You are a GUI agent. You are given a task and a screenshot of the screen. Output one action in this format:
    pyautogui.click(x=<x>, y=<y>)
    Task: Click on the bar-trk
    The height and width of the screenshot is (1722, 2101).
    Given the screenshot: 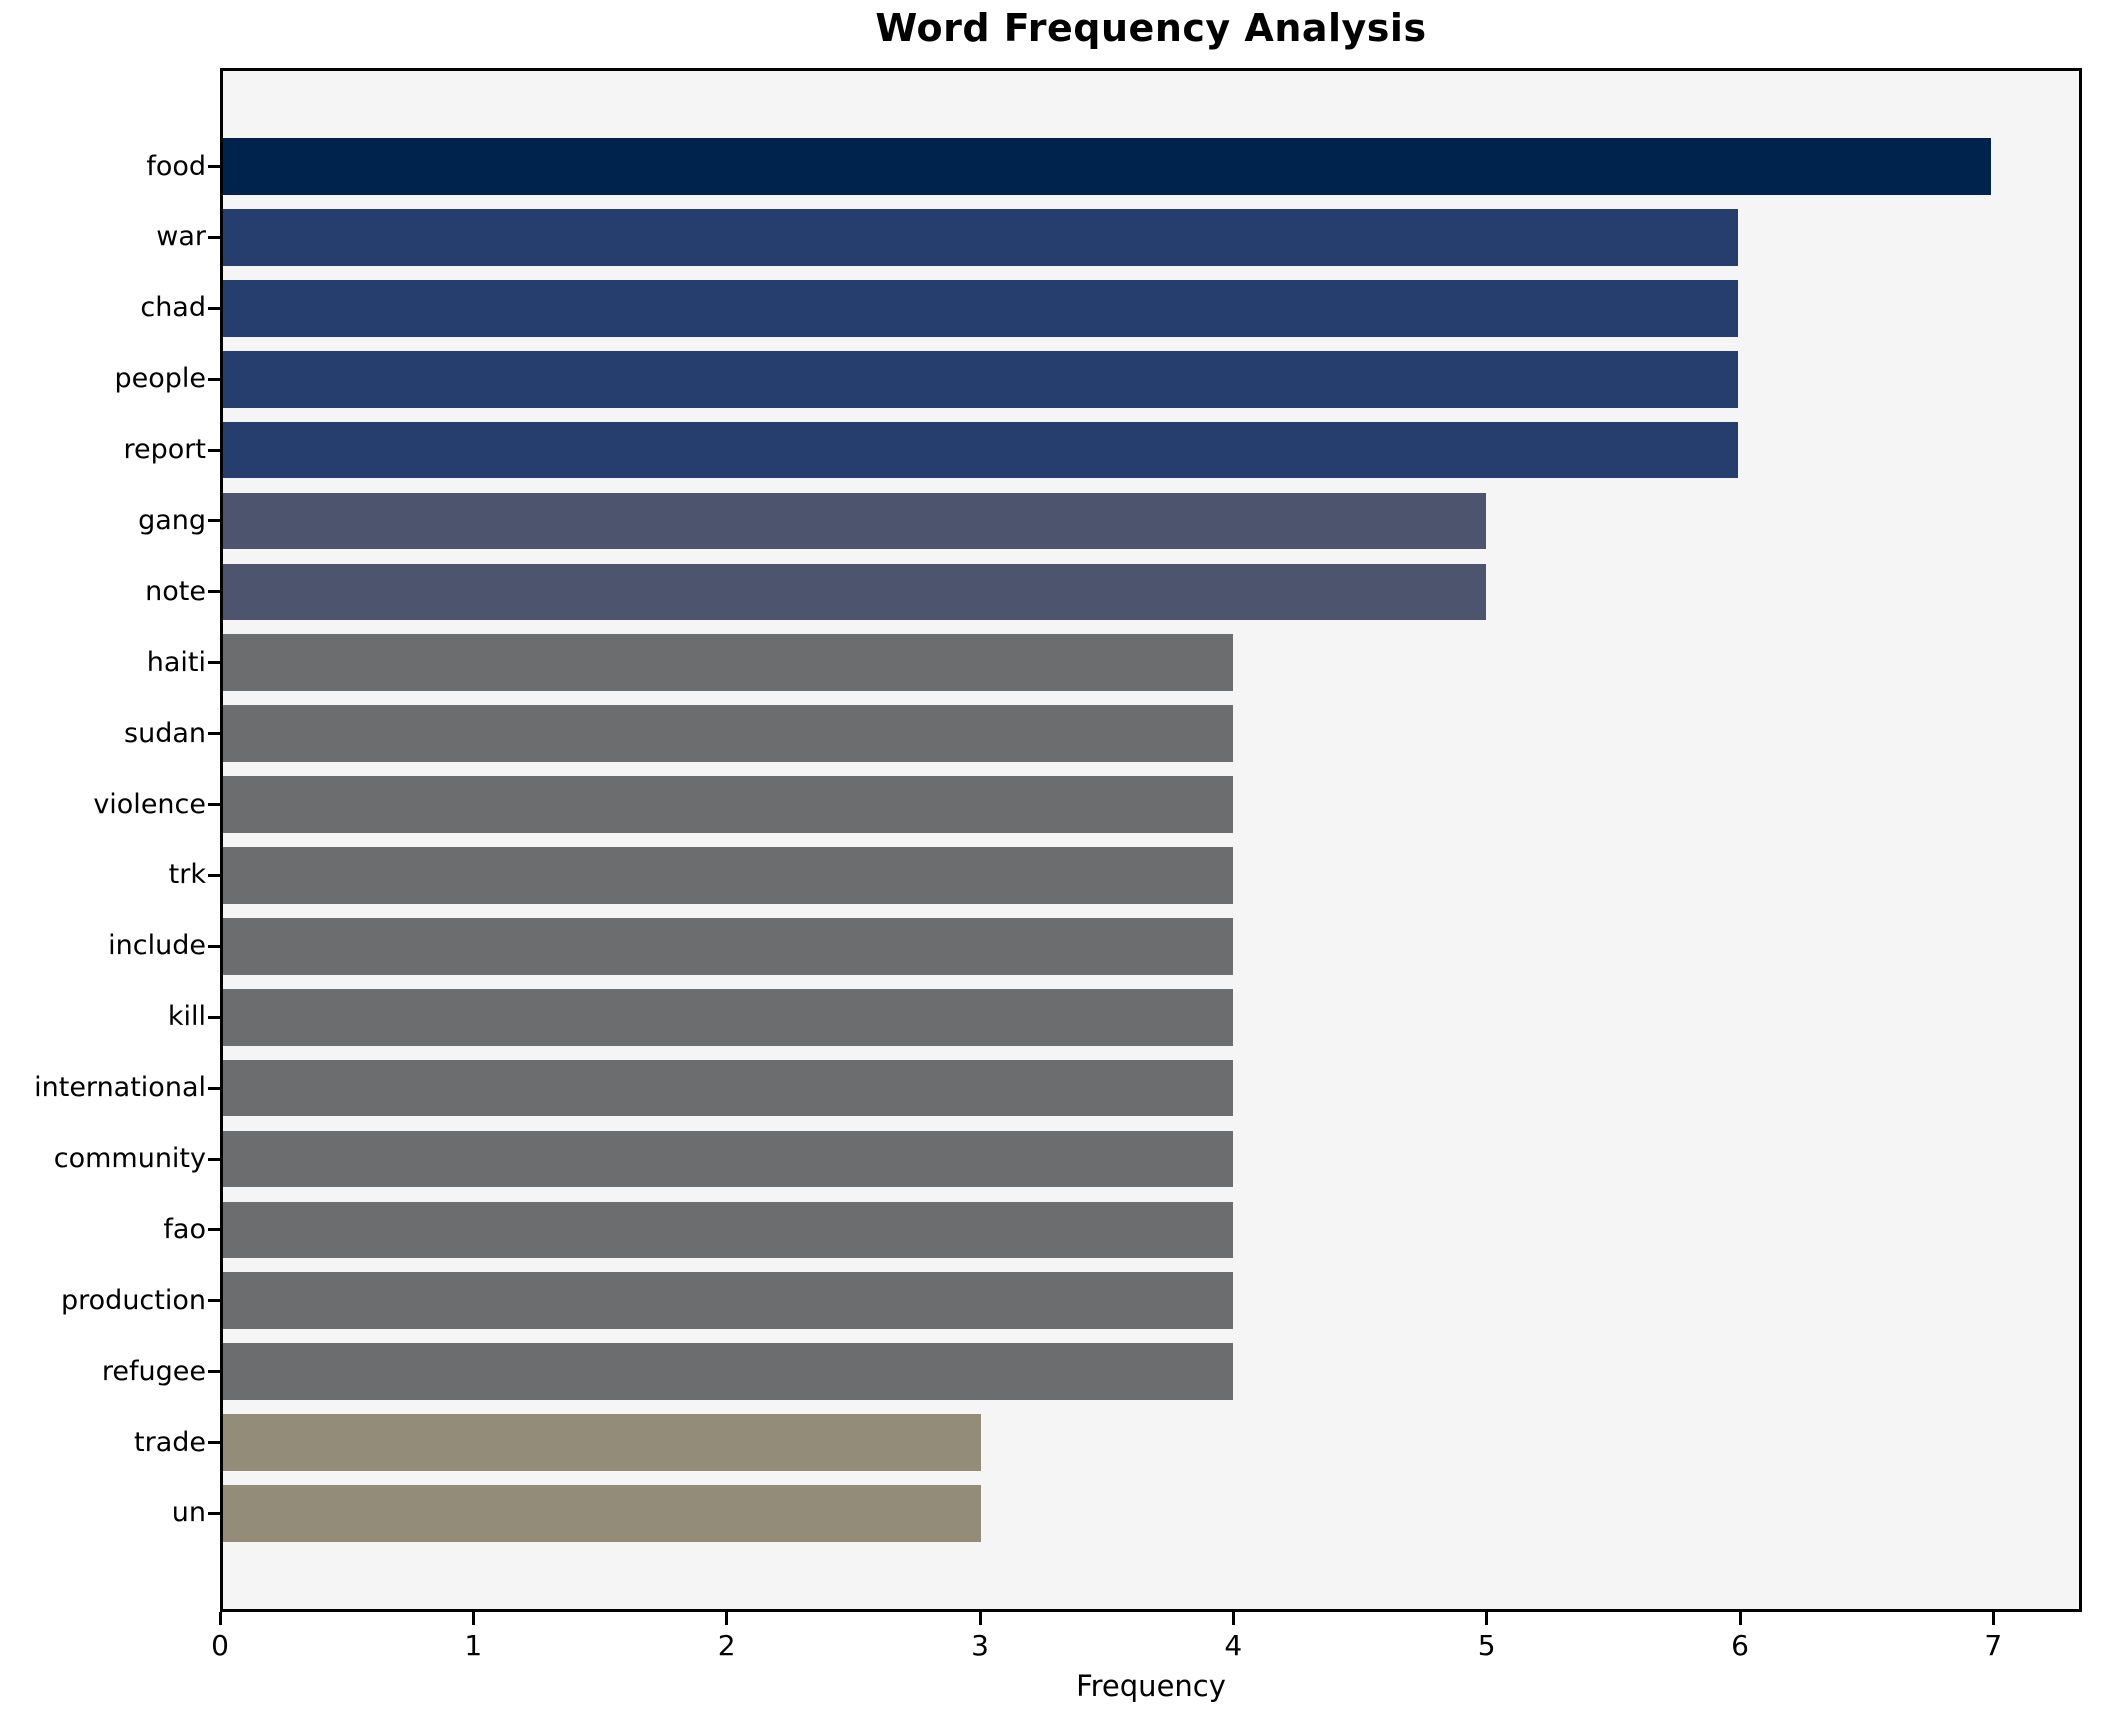 What is the action you would take?
    pyautogui.click(x=728, y=875)
    